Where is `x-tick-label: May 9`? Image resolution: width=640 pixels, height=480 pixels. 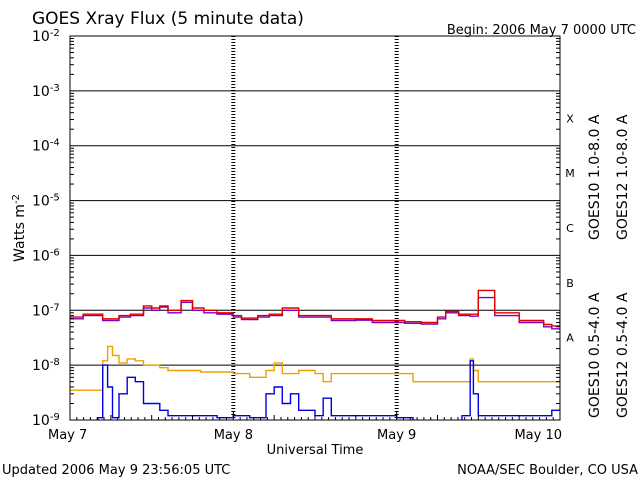 x-tick-label: May 9 is located at coordinates (396, 435).